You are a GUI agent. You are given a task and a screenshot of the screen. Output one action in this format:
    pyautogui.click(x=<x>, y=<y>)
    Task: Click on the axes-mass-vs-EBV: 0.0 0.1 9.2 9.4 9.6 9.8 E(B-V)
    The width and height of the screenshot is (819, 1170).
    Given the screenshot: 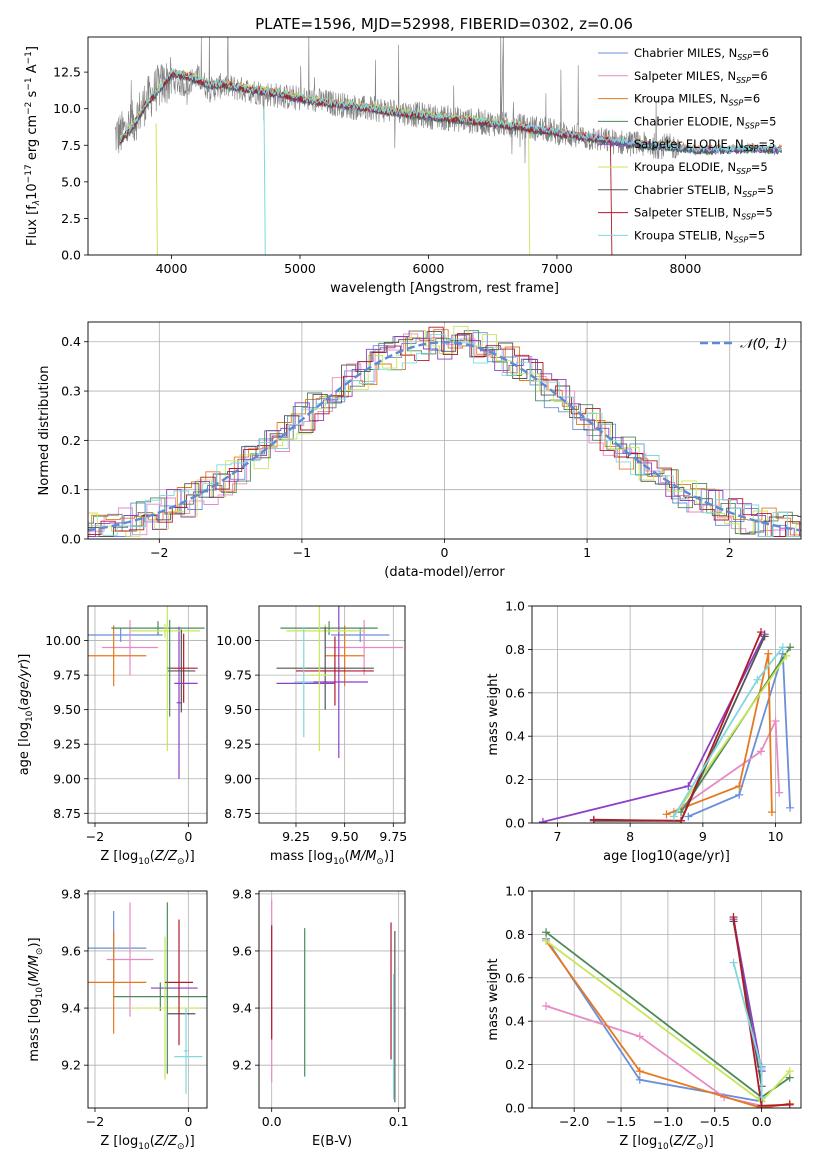 What is the action you would take?
    pyautogui.click(x=320, y=1017)
    